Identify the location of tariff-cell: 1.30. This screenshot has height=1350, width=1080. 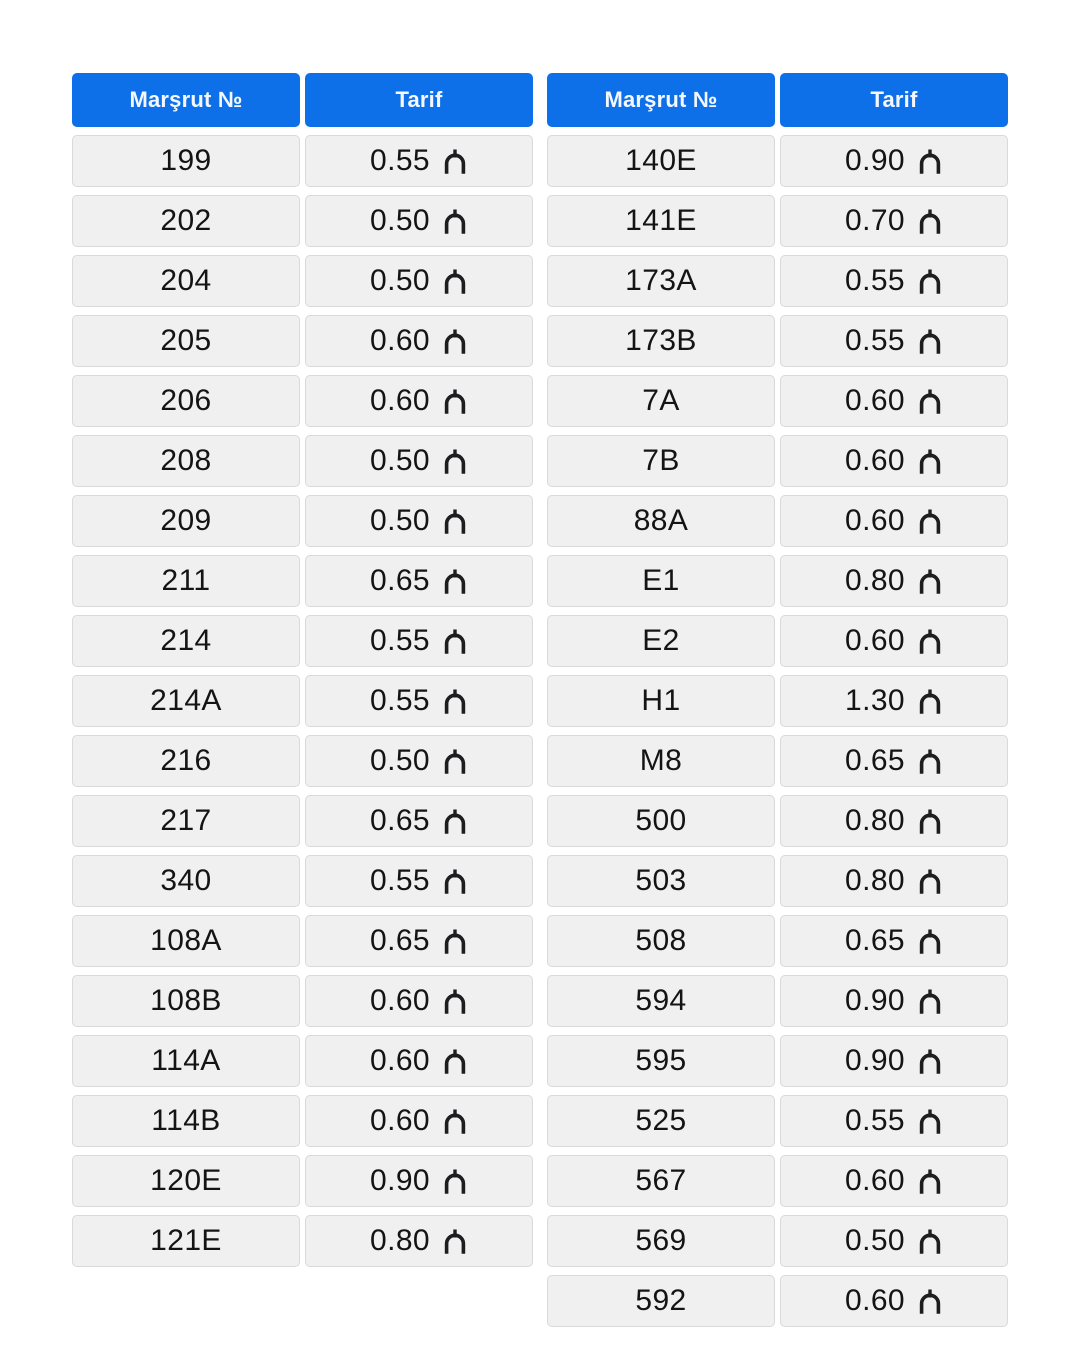
(894, 701).